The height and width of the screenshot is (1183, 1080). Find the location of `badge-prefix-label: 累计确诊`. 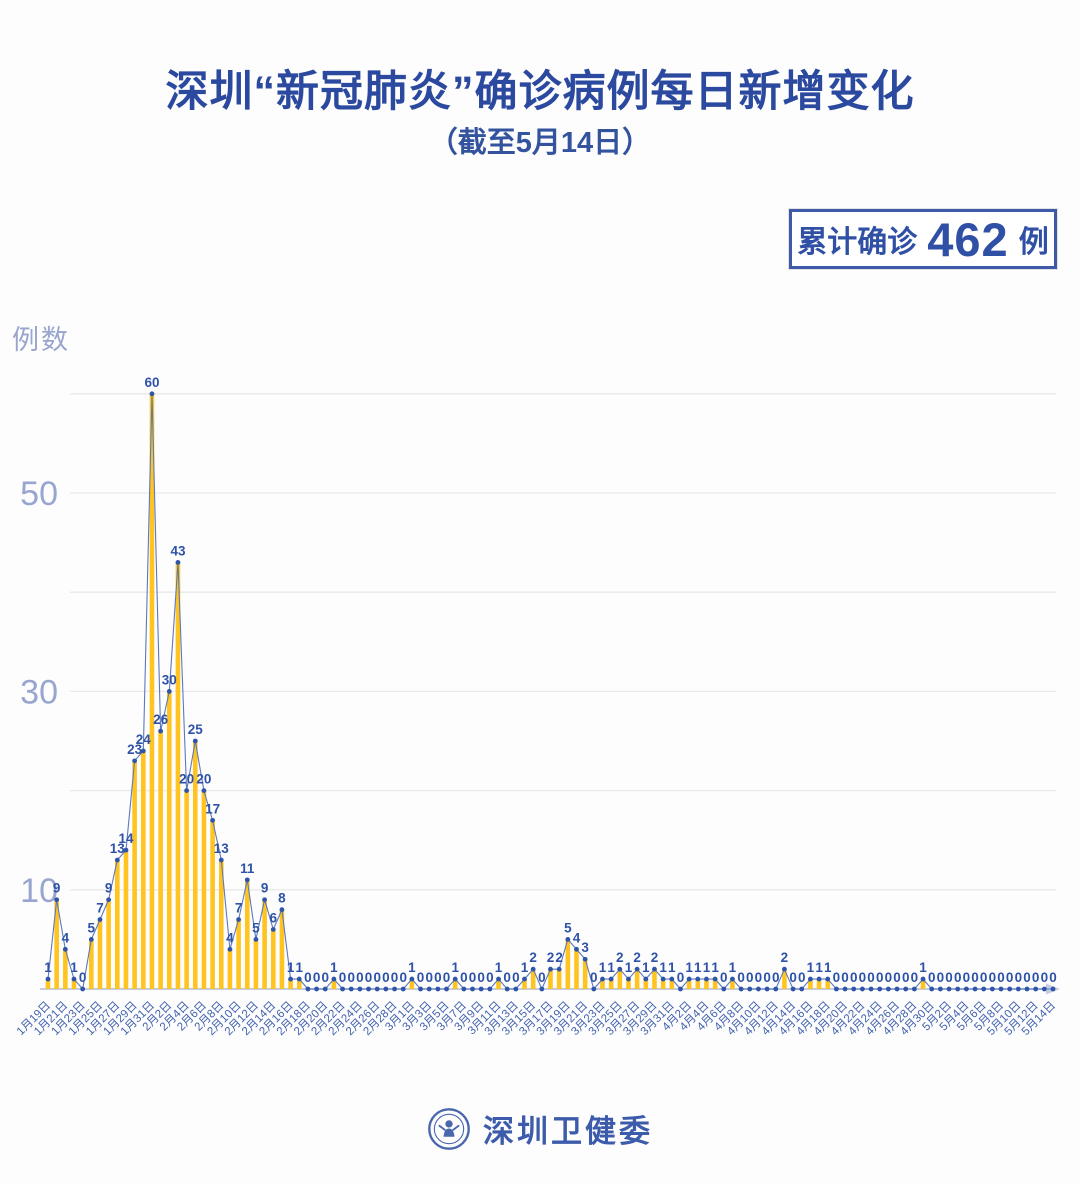

badge-prefix-label: 累计确诊 is located at coordinates (857, 242).